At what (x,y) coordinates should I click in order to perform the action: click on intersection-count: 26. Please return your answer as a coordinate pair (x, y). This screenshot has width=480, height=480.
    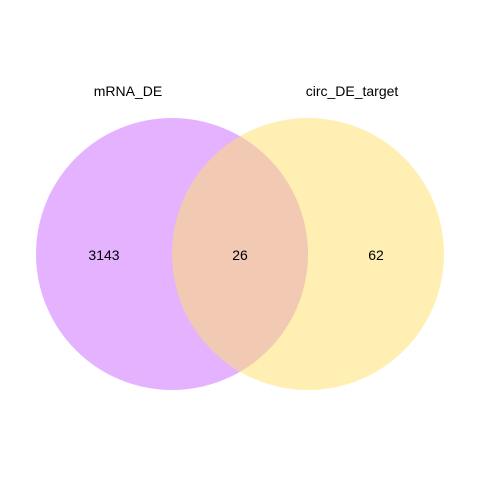
    Looking at the image, I should click on (240, 255).